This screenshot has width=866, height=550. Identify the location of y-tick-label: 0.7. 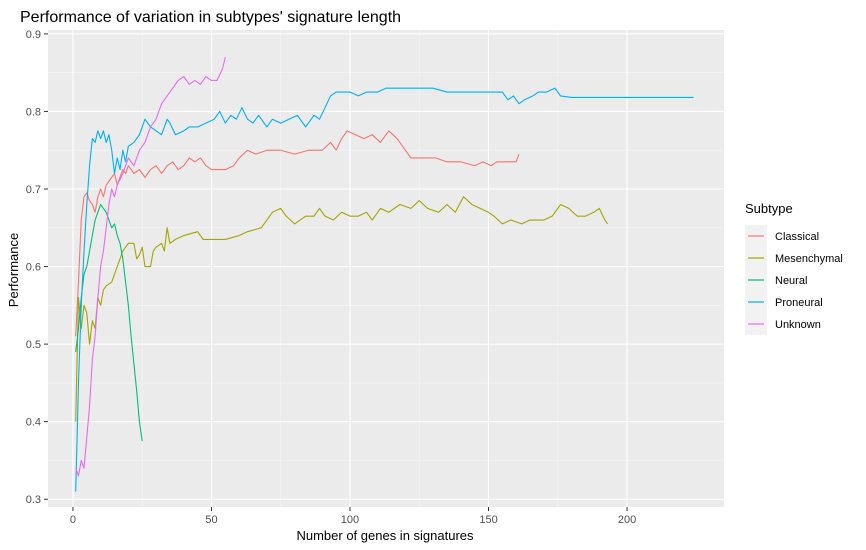
(33, 190).